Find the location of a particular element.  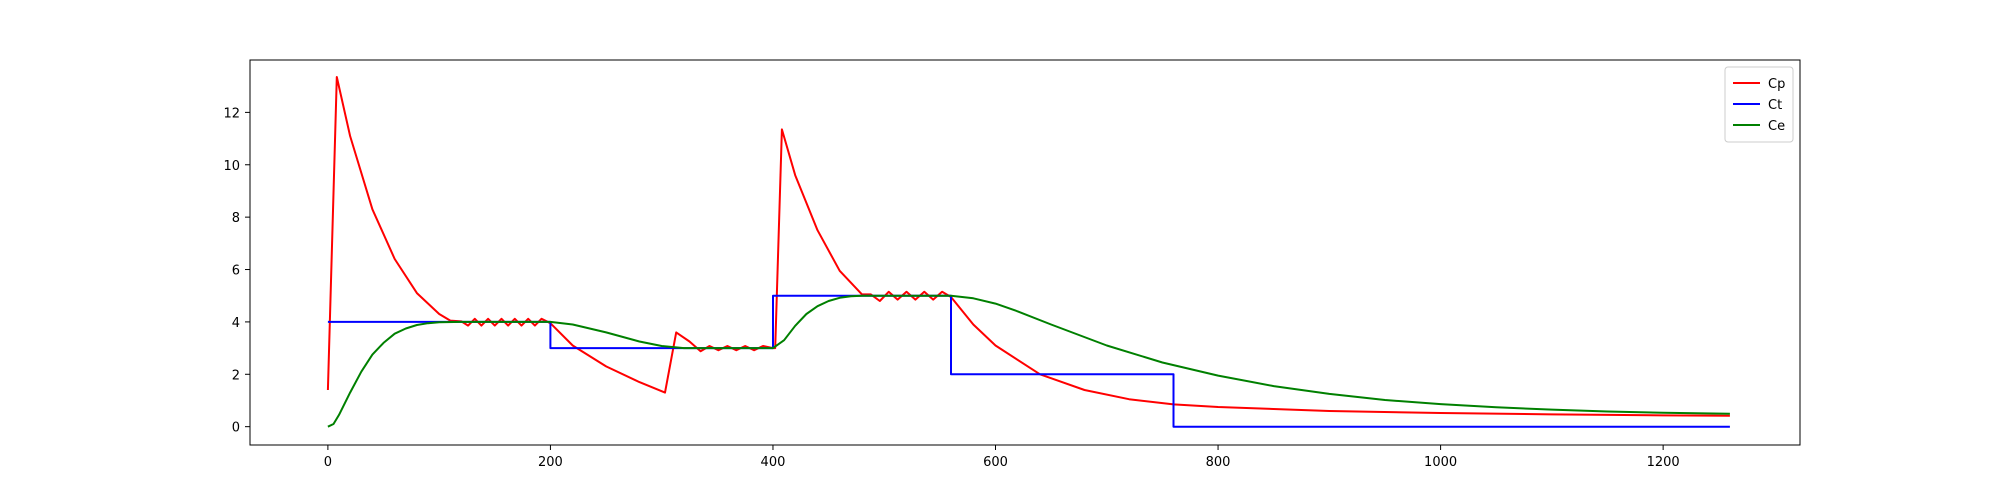

legend: Cp Ct Ce is located at coordinates (1759, 104).